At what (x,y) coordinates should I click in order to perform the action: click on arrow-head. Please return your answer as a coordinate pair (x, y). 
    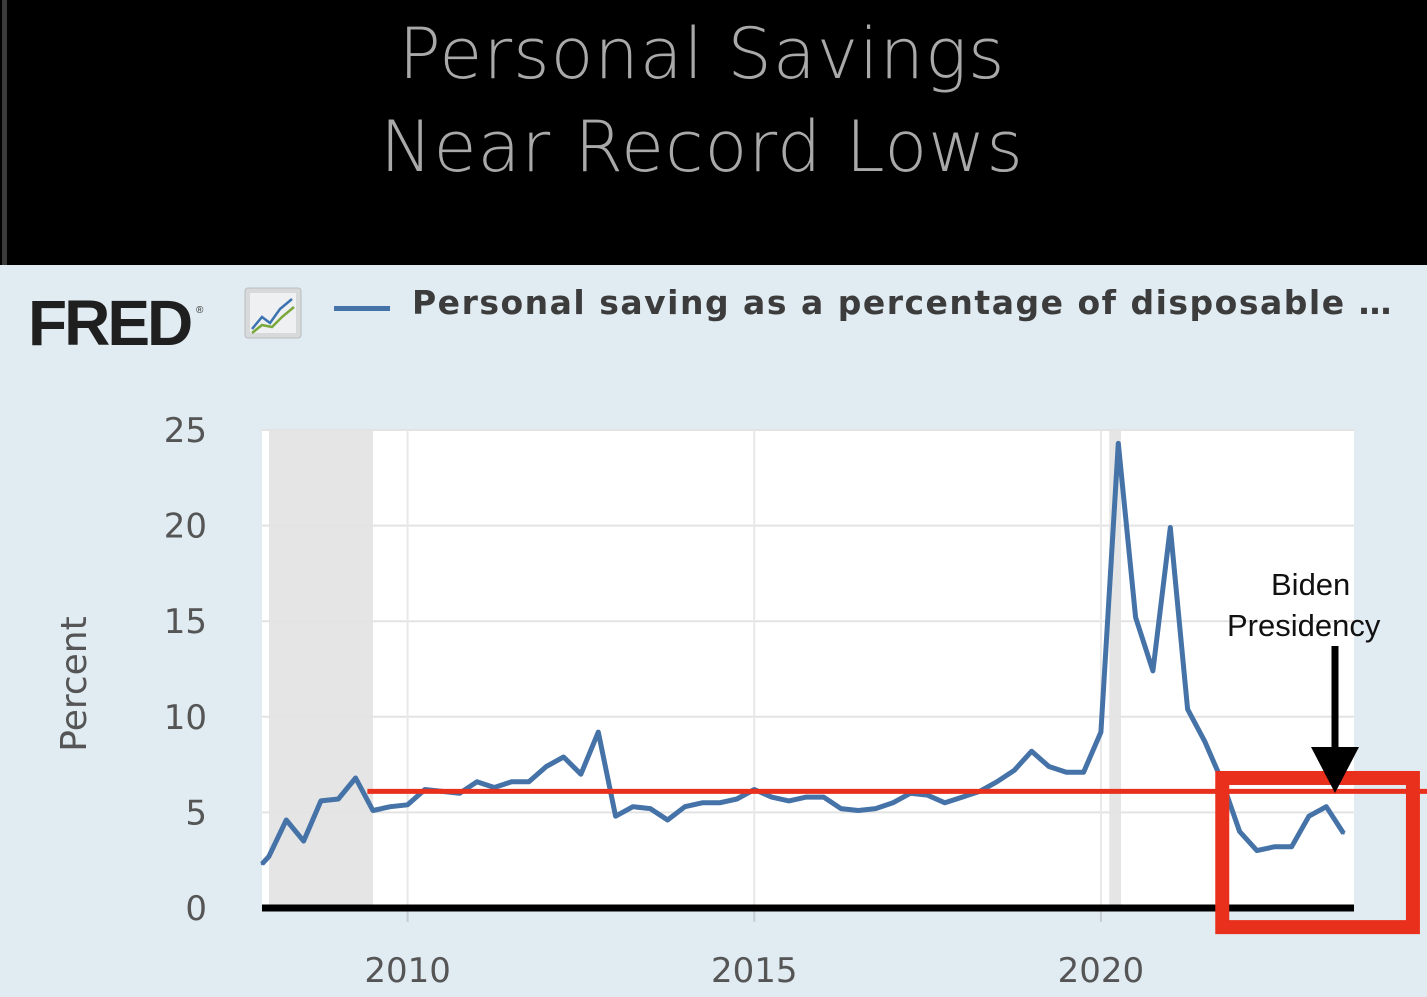
    Looking at the image, I should click on (1335, 770).